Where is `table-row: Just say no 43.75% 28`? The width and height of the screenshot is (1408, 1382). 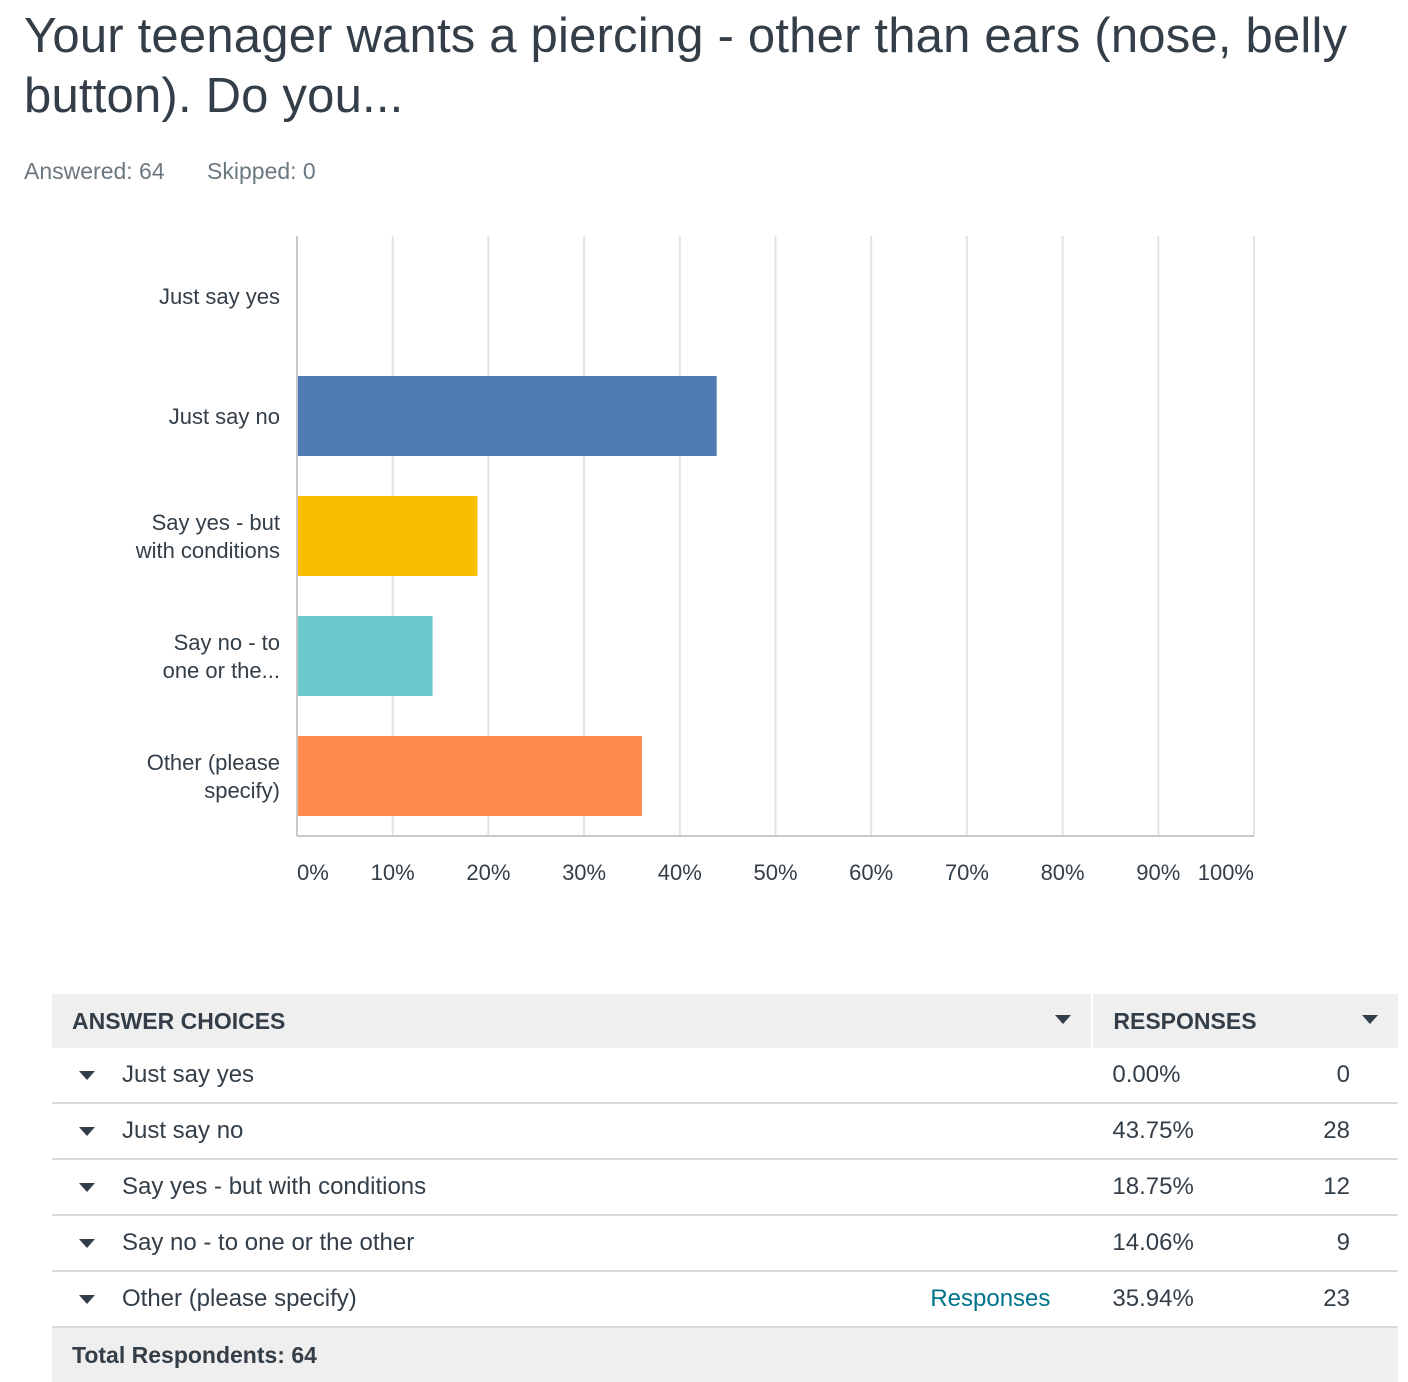 table-row: Just say no 43.75% 28 is located at coordinates (725, 1131).